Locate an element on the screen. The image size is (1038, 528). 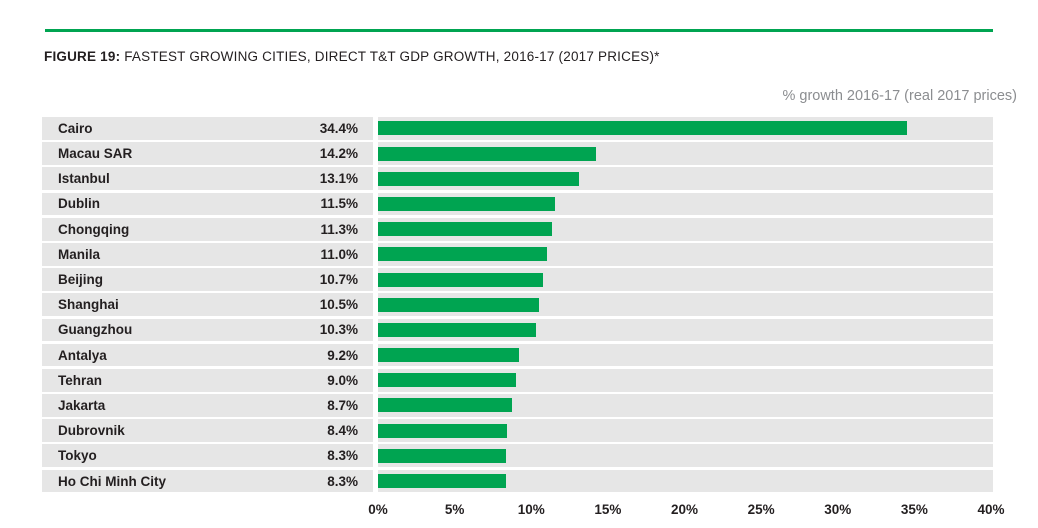
row-label-cell: Jakarta 8.7% is located at coordinates (207, 405).